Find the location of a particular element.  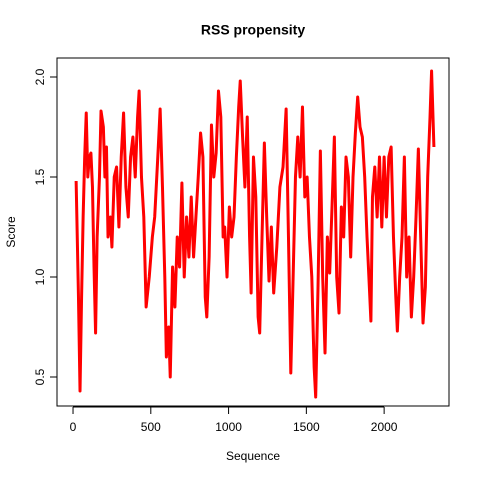

x-tick-label: 0 is located at coordinates (73, 427).